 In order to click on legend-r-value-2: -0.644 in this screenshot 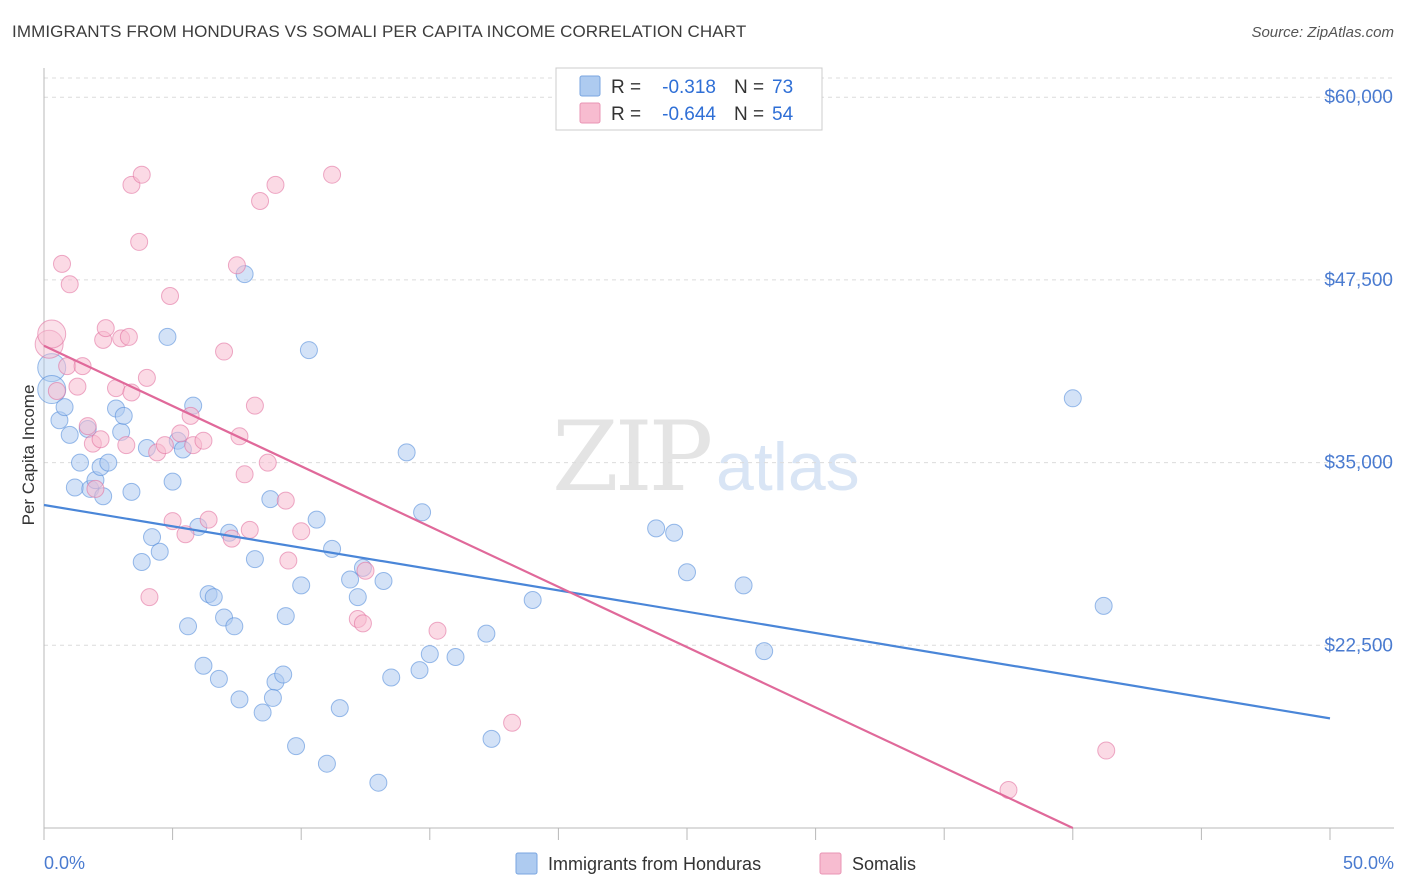, I will do `click(689, 114)`.